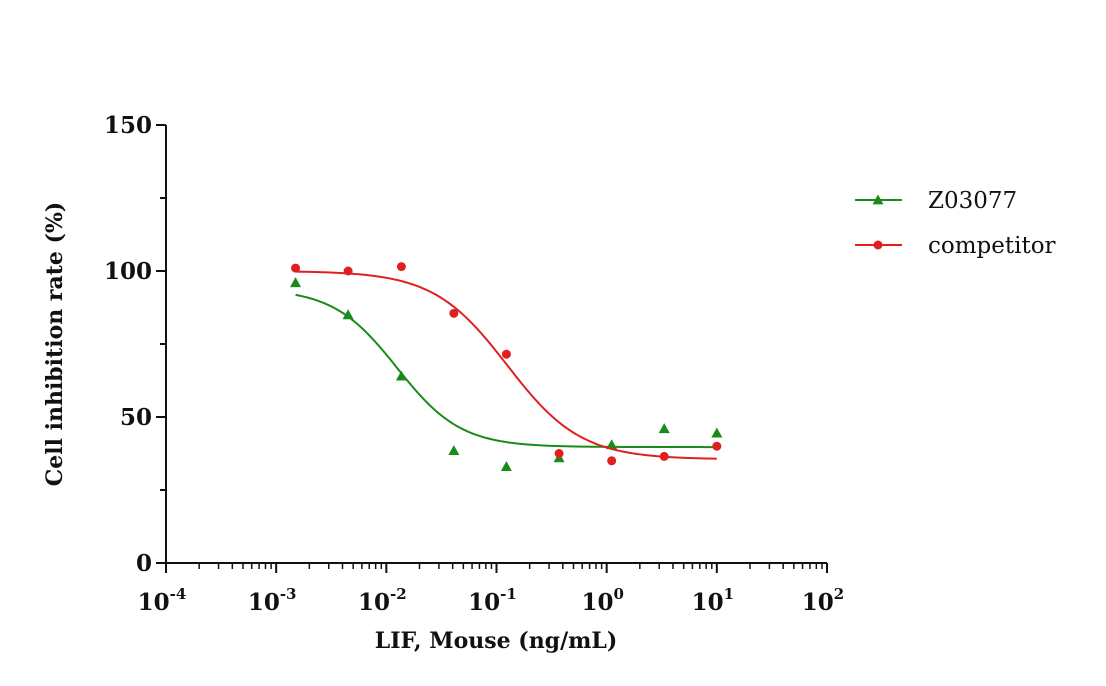 This screenshot has height=686, width=1106. What do you see at coordinates (162, 600) in the screenshot?
I see `x-tick-label: 10⁻⁴` at bounding box center [162, 600].